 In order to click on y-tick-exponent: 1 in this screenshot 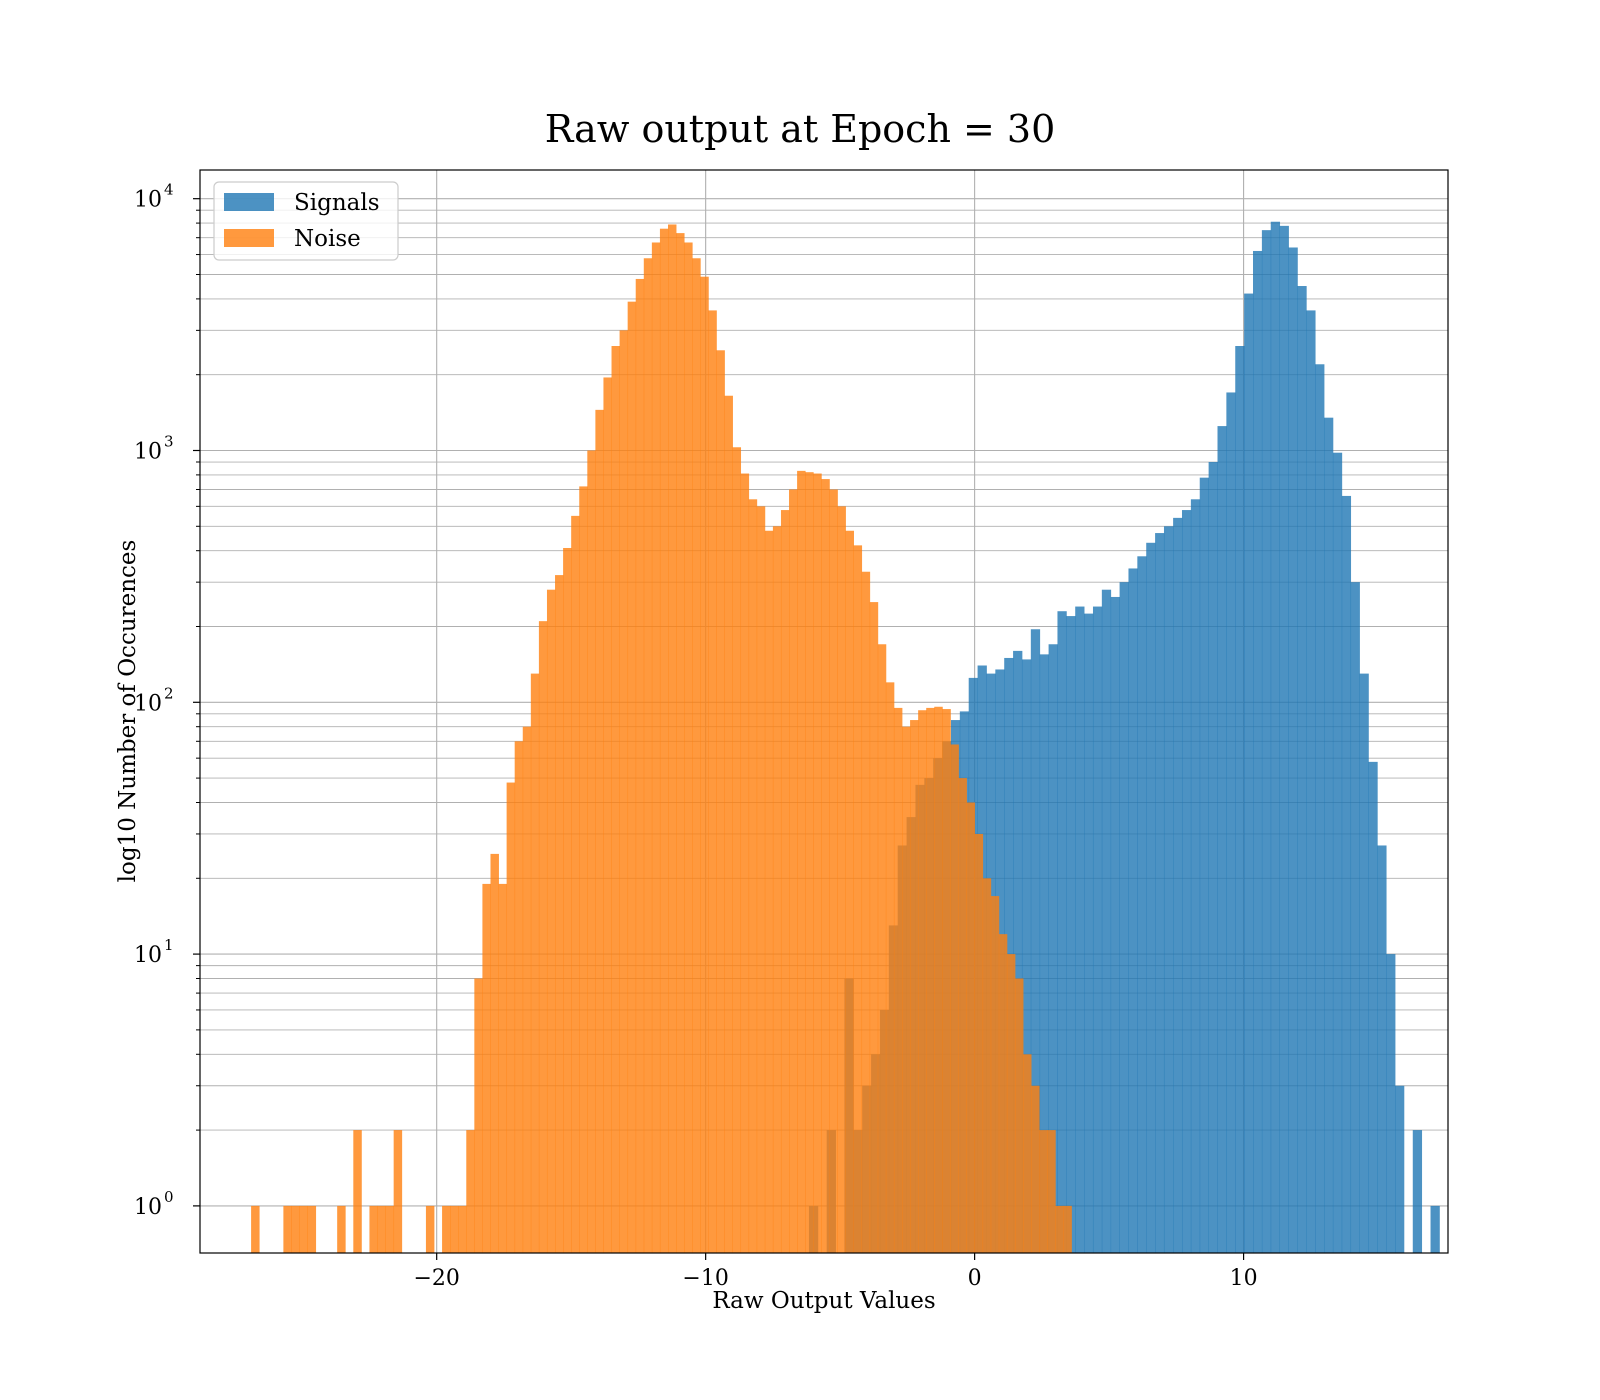, I will do `click(169, 945)`.